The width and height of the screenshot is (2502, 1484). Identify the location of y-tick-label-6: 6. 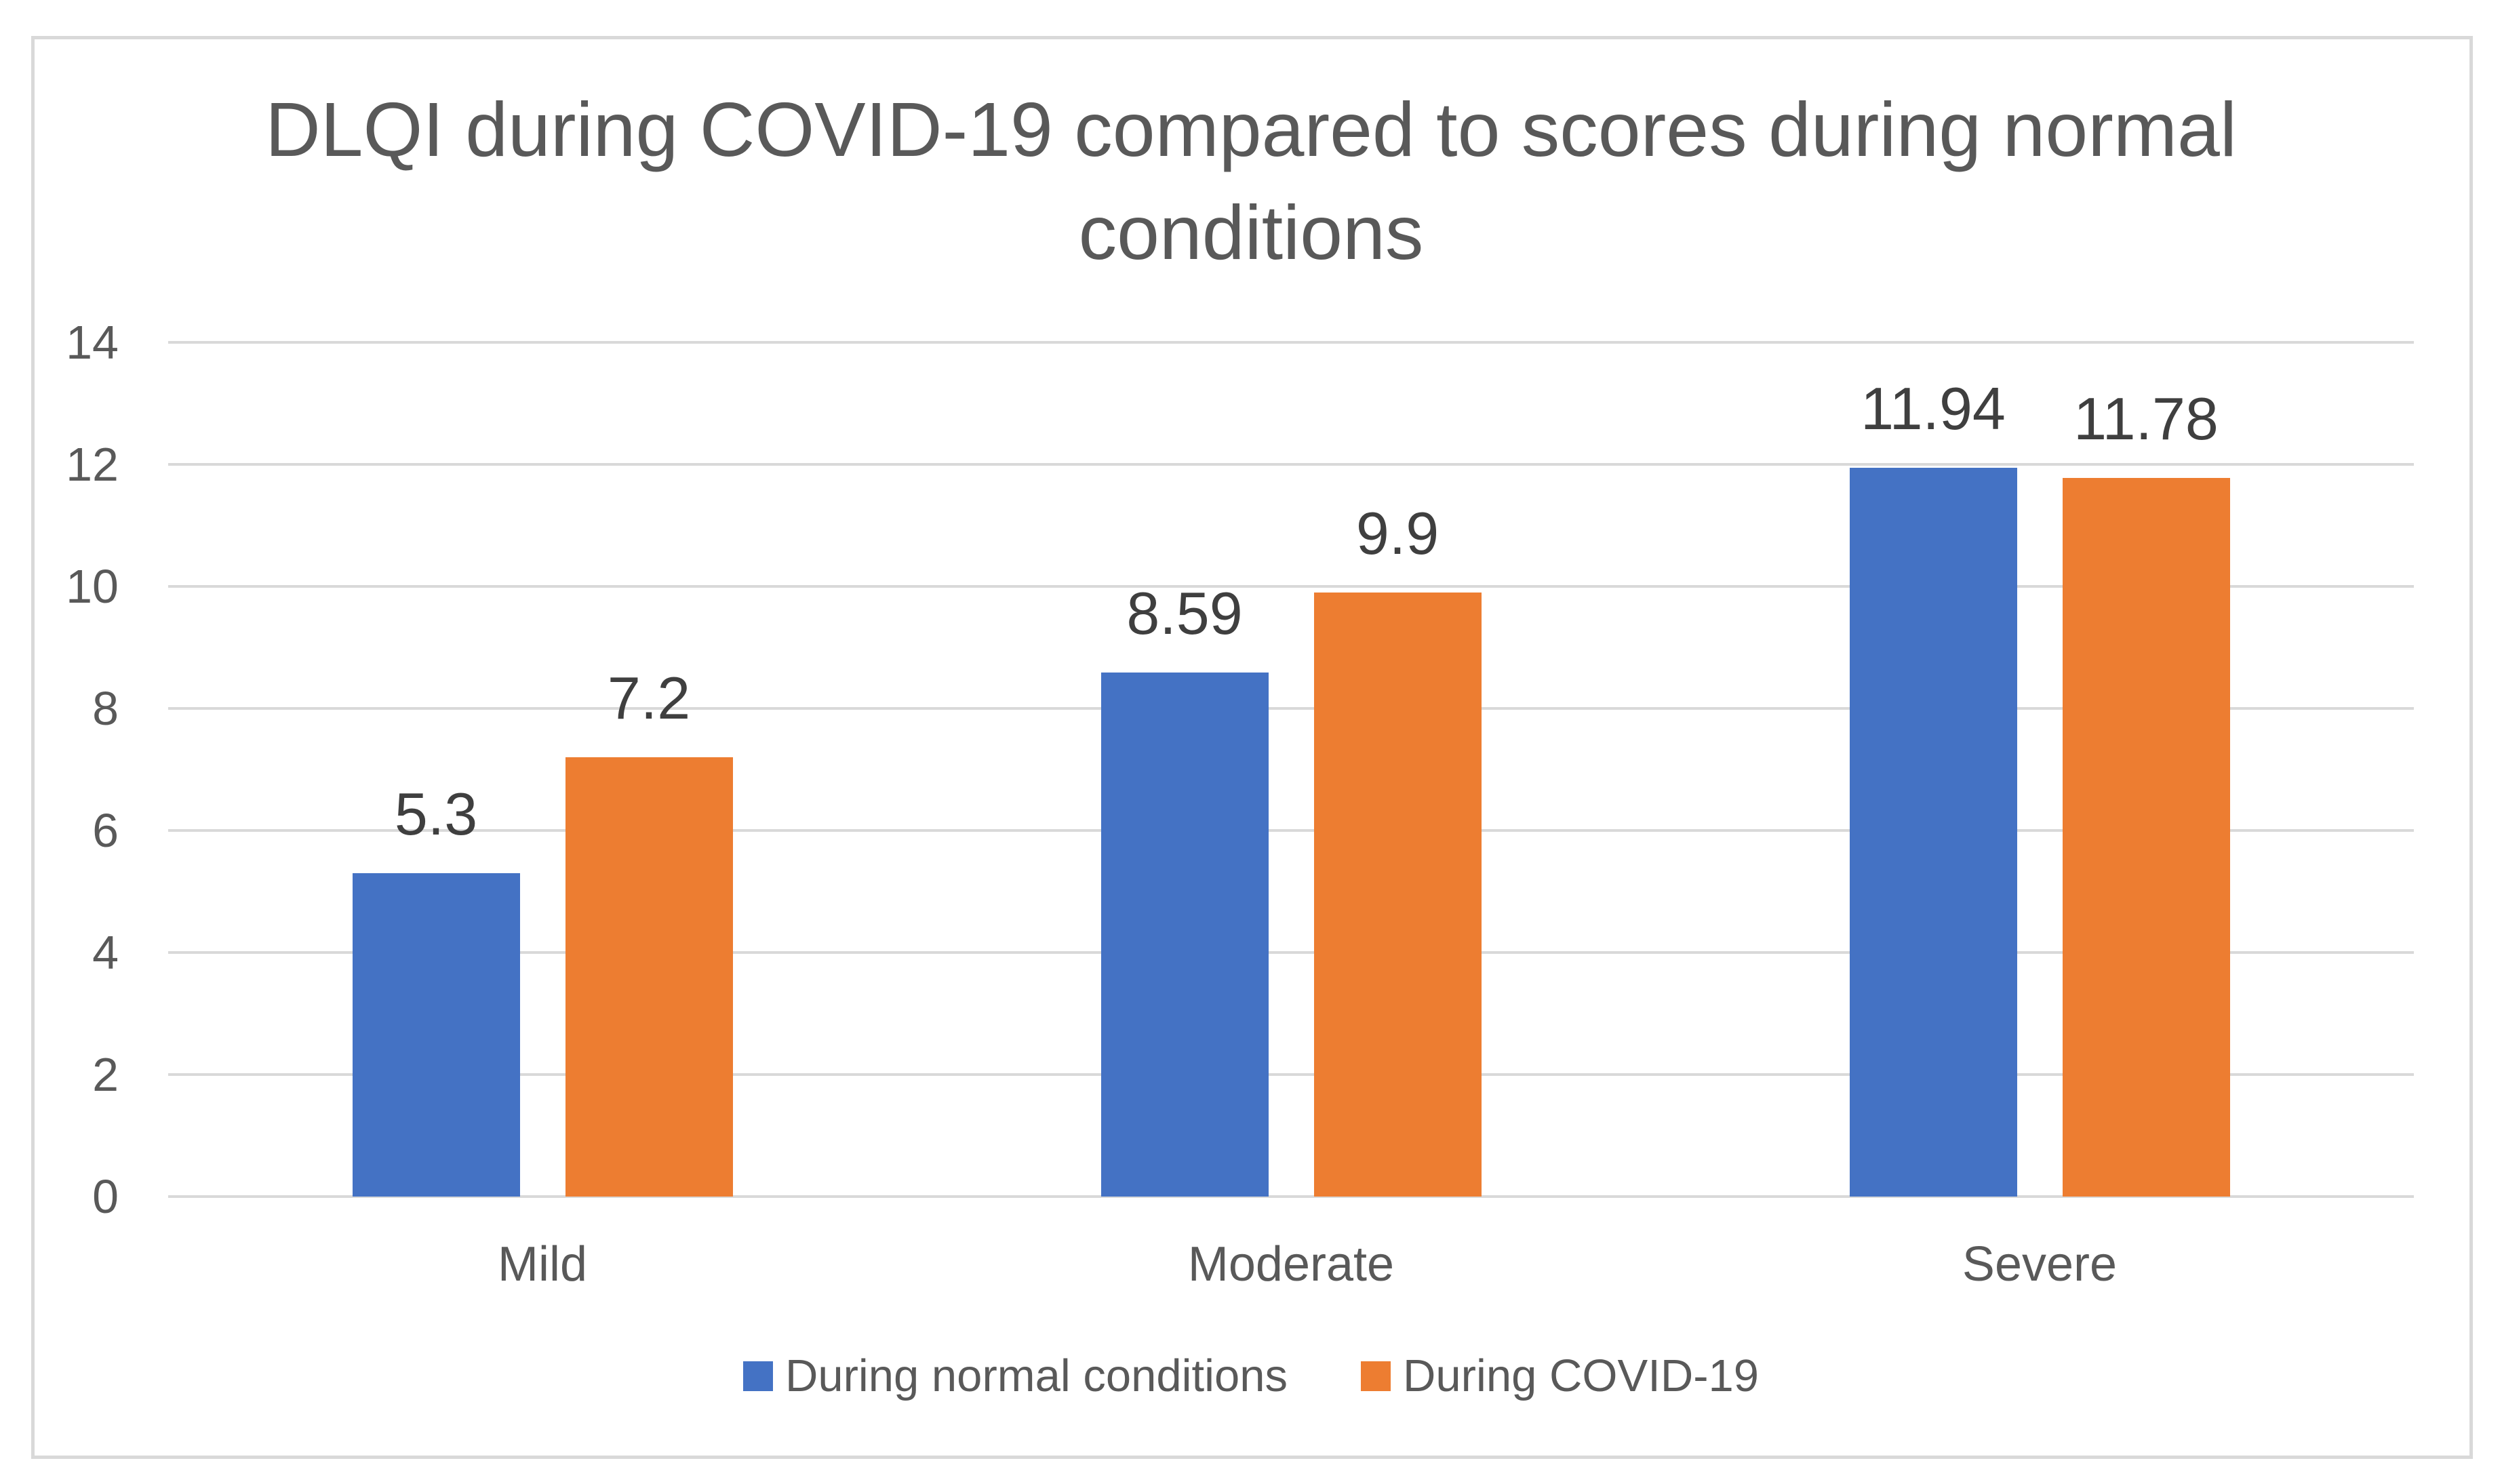
(105, 830).